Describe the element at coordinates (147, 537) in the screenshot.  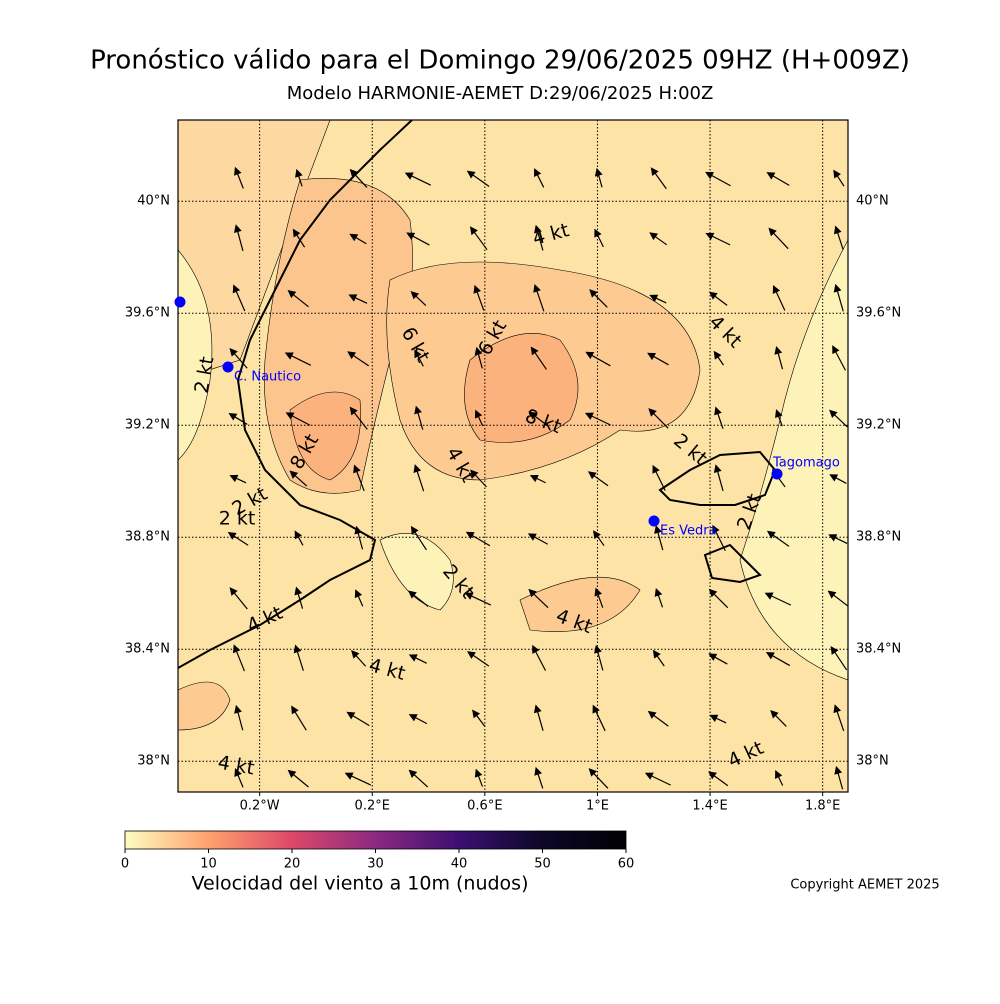
I see `lat-tick-label: 38.8°N` at that location.